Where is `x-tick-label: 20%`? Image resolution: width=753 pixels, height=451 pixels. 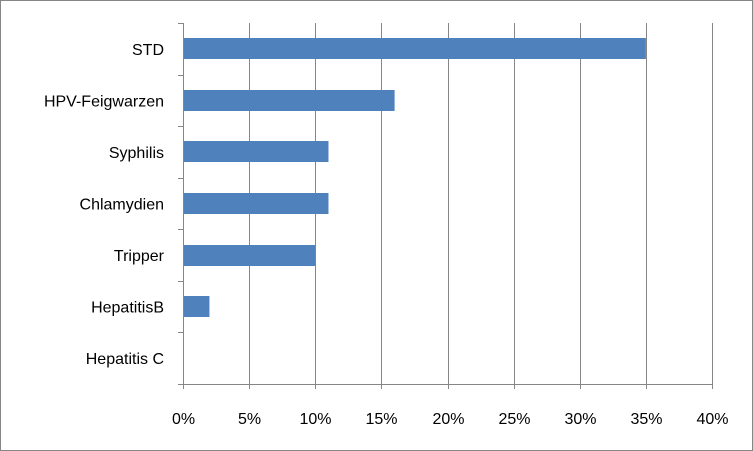 x-tick-label: 20% is located at coordinates (448, 419).